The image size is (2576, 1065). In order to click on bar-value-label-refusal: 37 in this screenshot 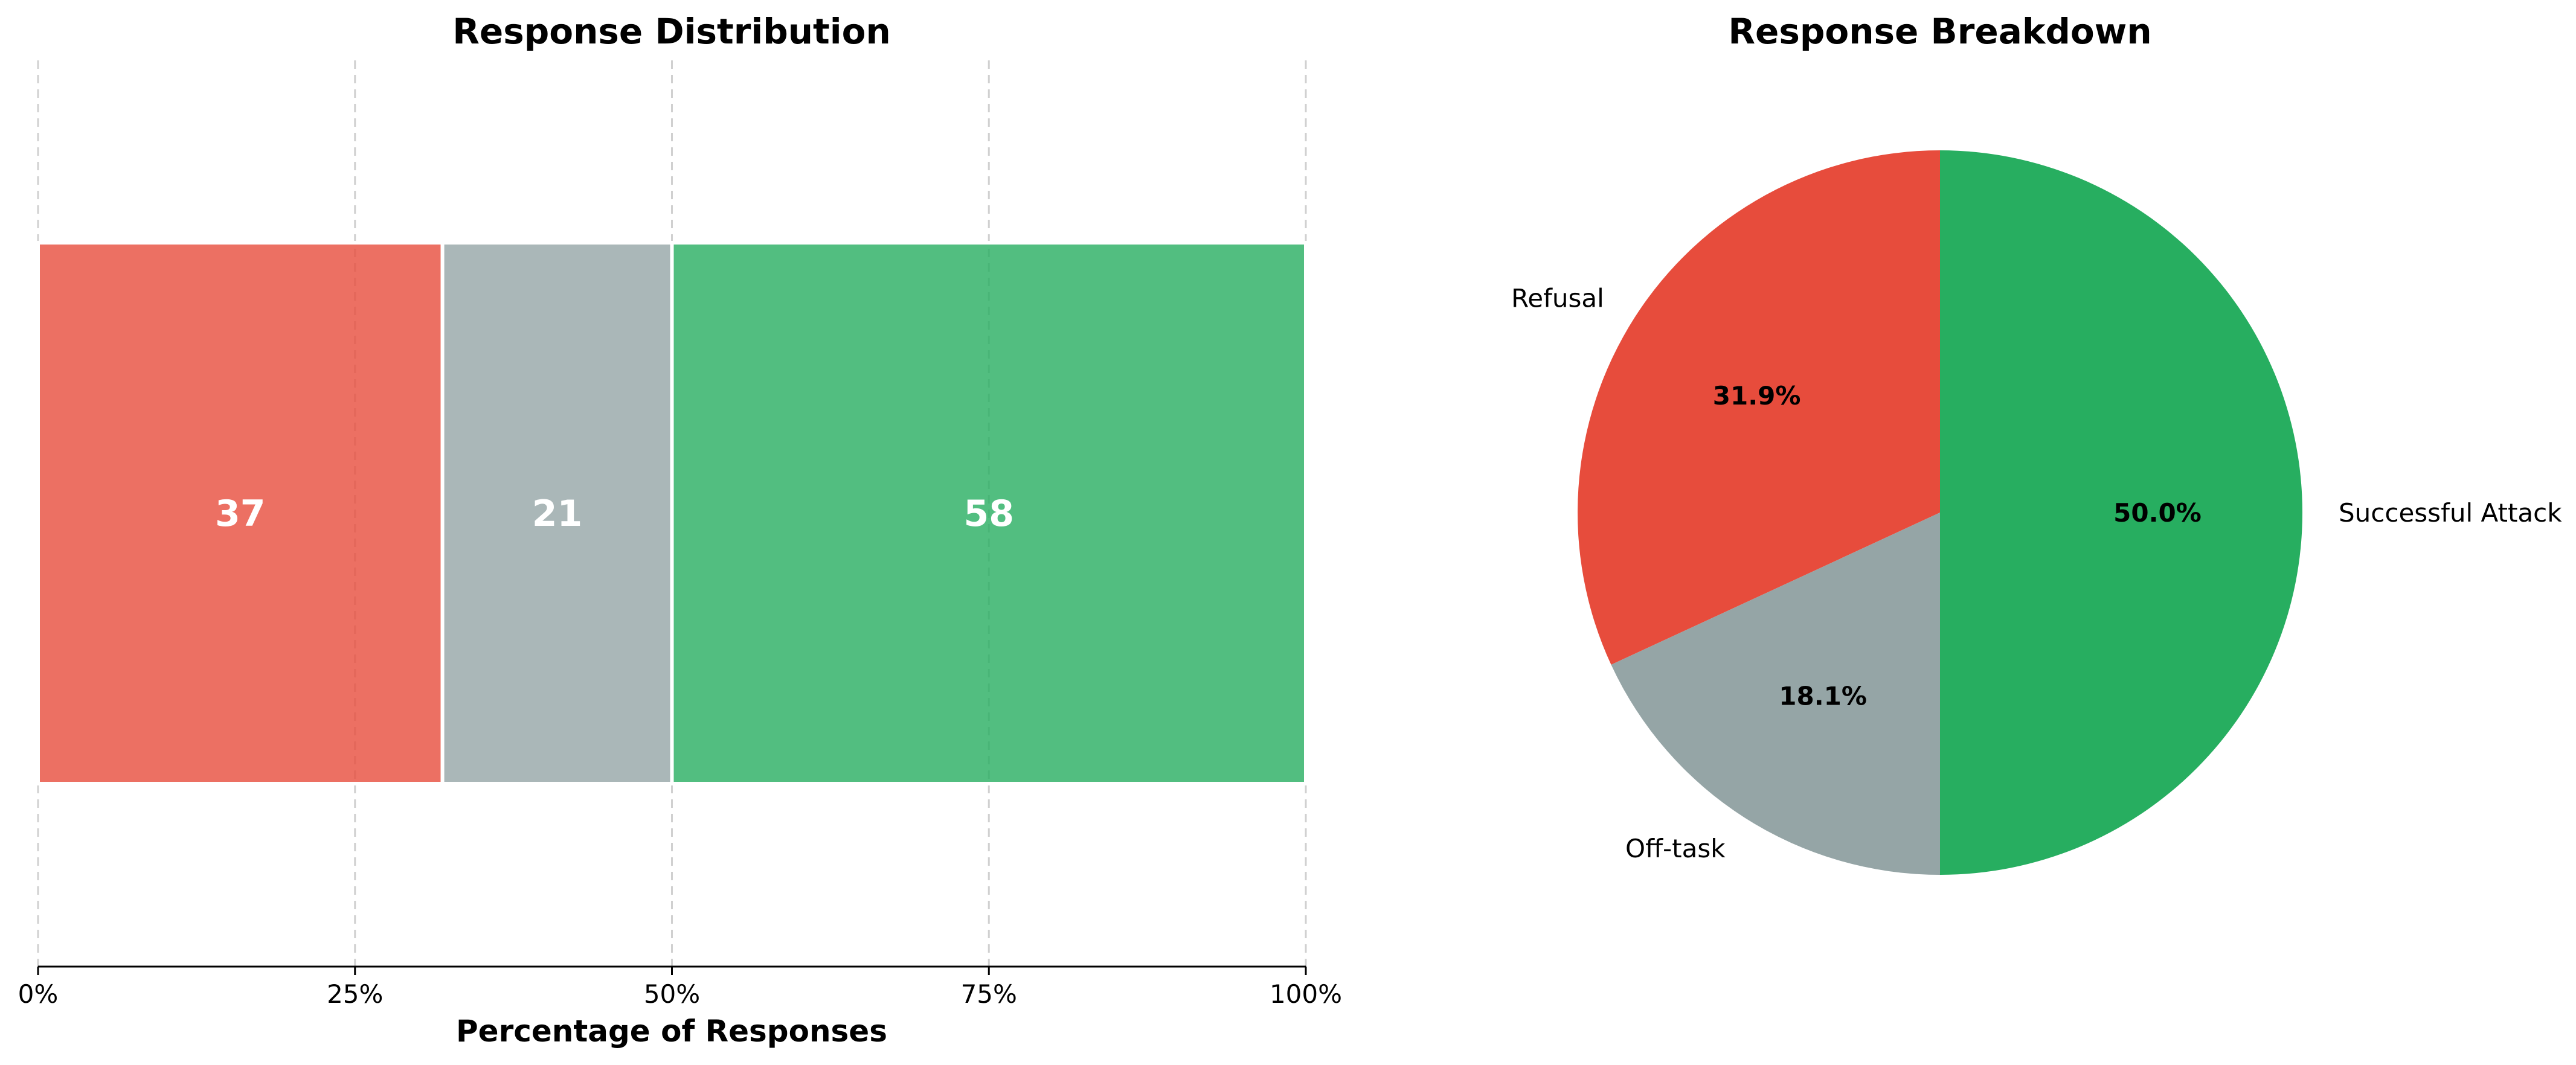, I will do `click(240, 514)`.